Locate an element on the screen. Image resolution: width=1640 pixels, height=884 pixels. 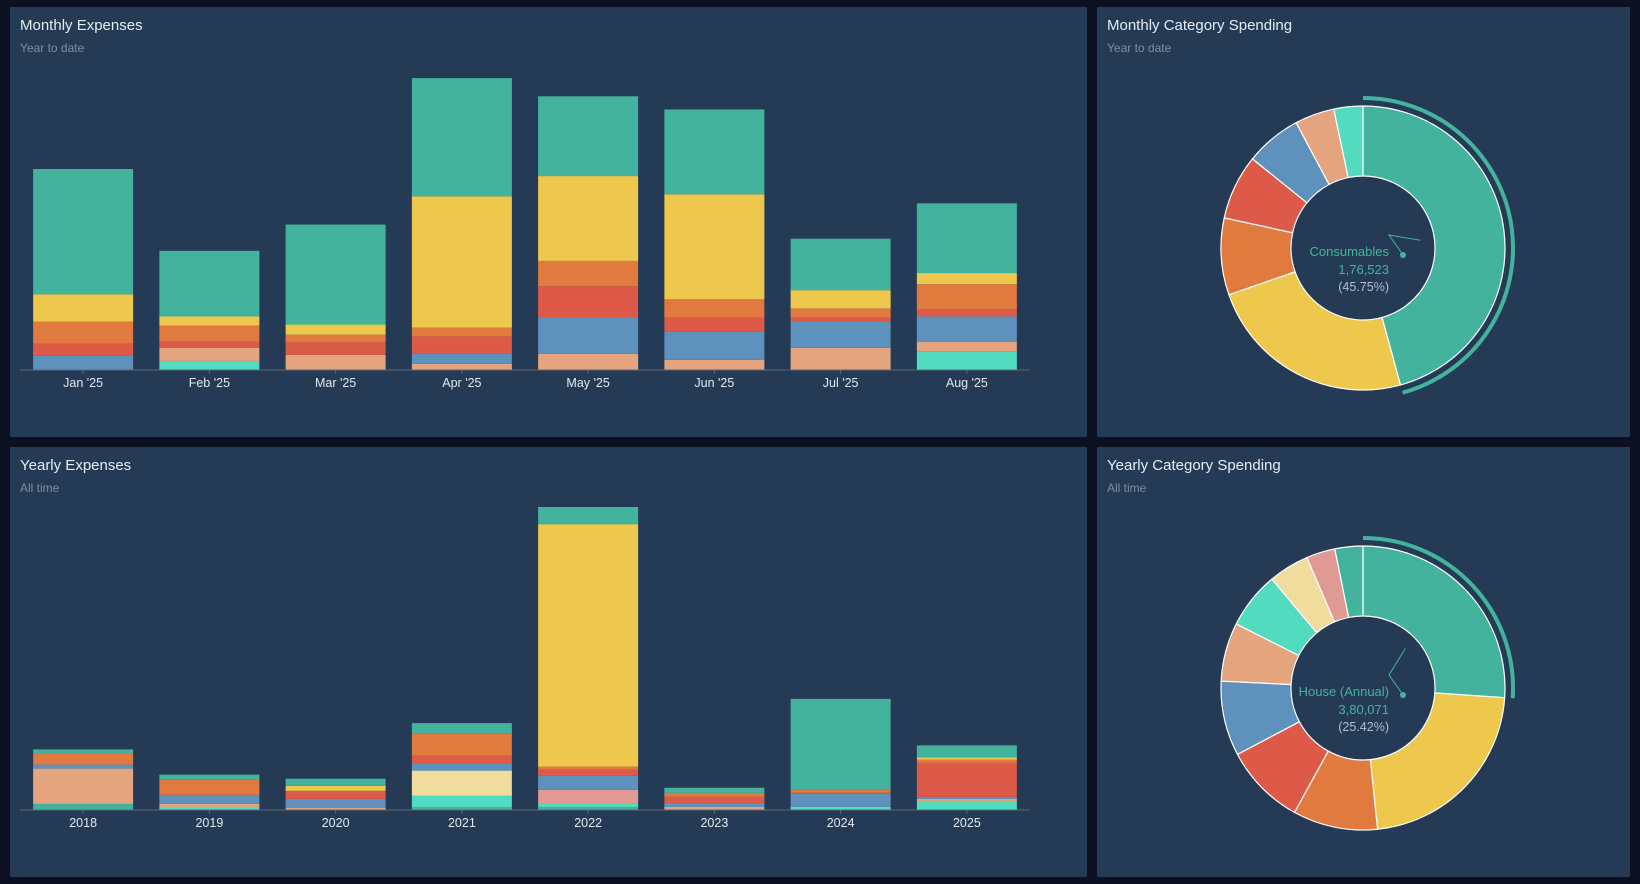
x-tick-label: Mar '25 is located at coordinates (335, 383).